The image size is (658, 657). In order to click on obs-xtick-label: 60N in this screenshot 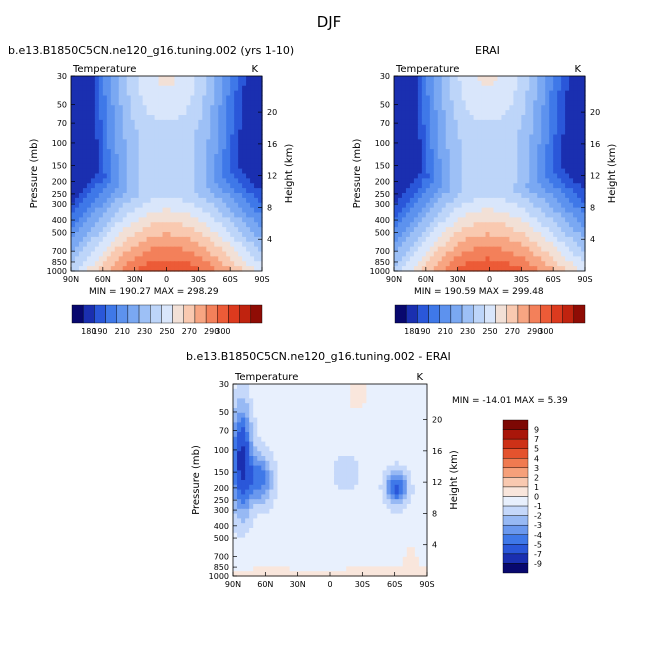, I will do `click(426, 279)`.